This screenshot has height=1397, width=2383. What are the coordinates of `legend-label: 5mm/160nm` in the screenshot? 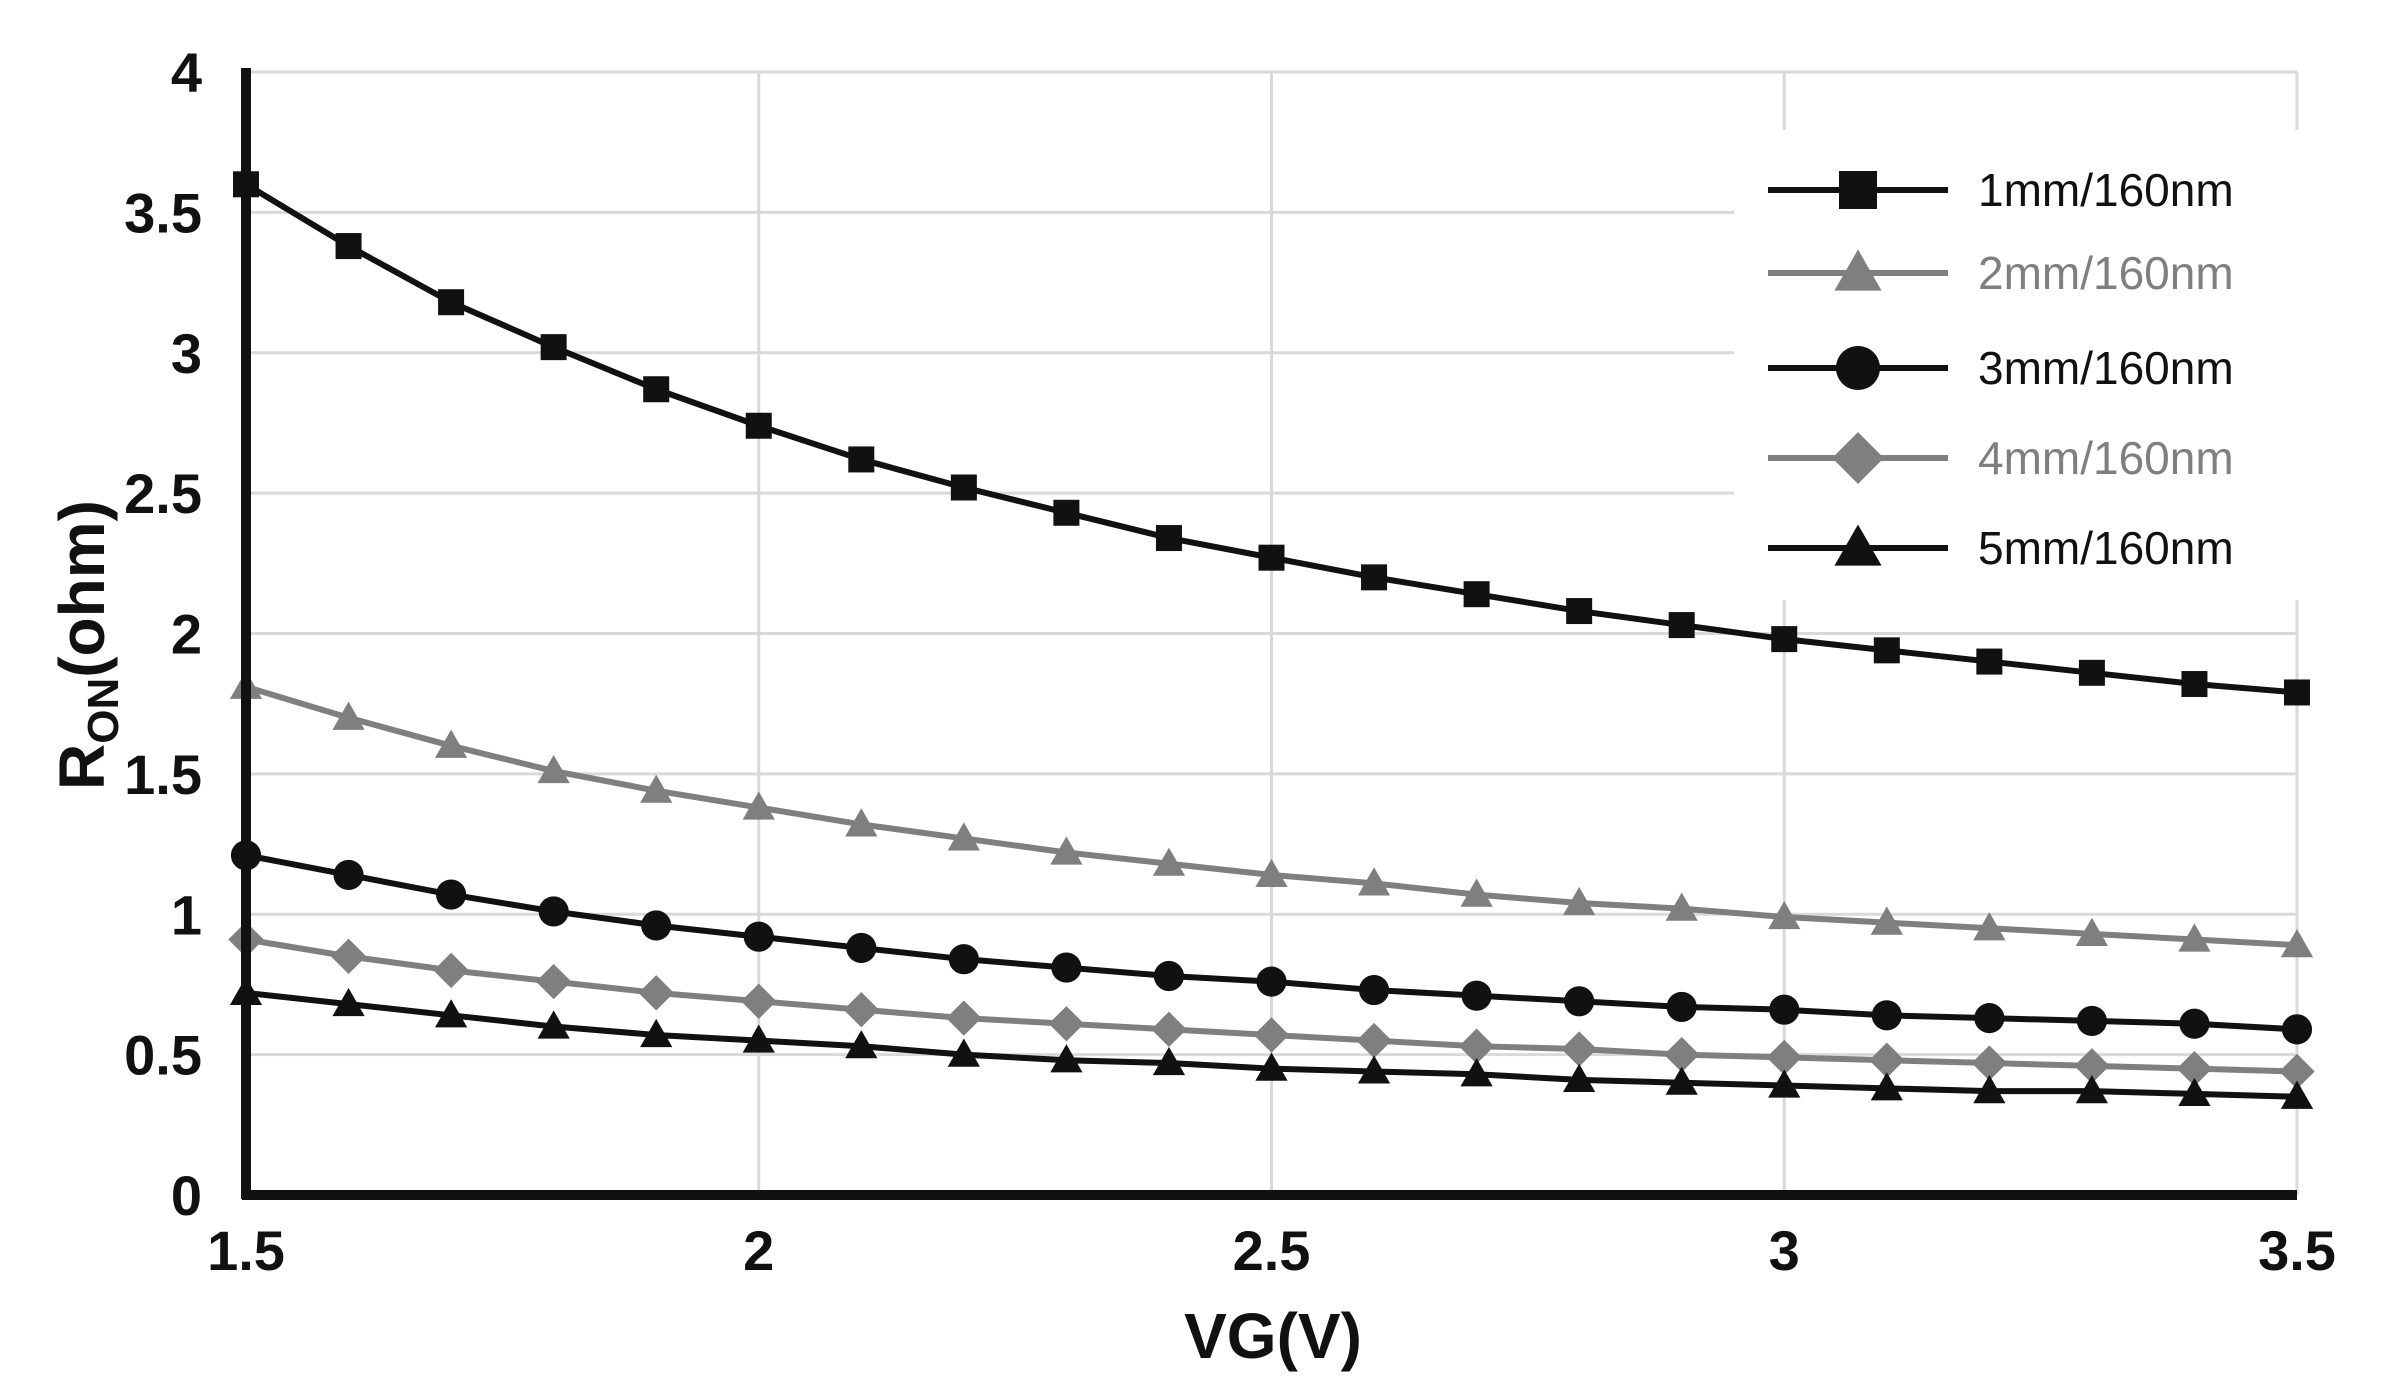 It's located at (2106, 548).